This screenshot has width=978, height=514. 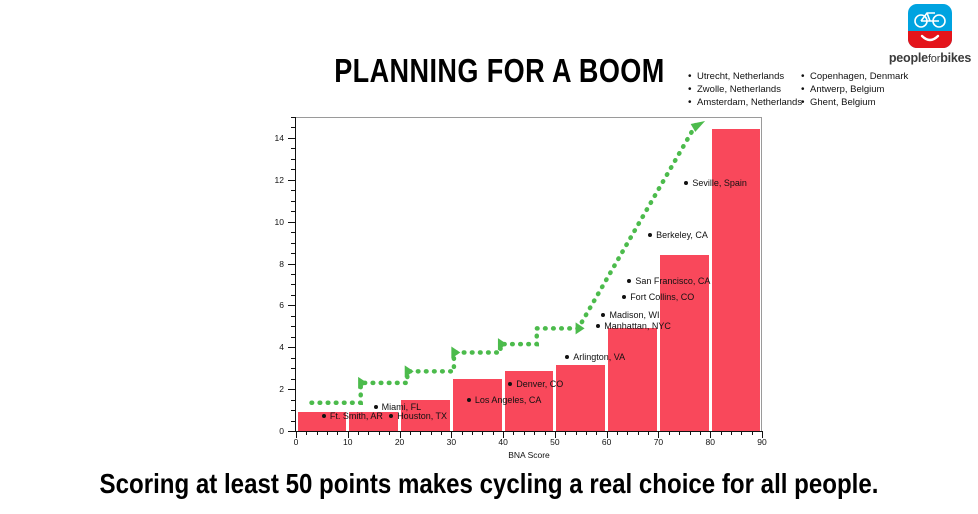 I want to click on bar, so click(x=374, y=421).